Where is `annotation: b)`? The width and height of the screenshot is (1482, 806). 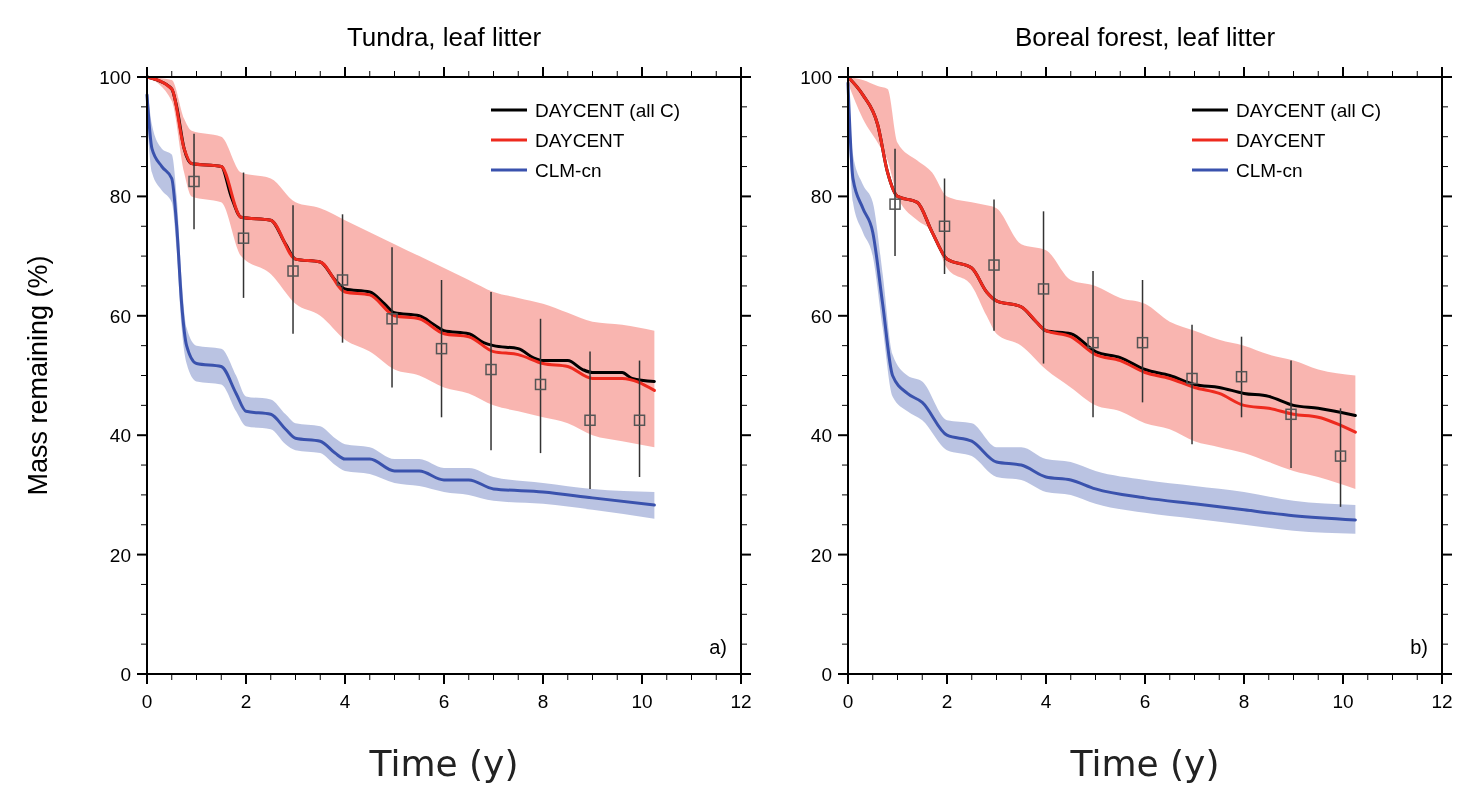
annotation: b) is located at coordinates (1419, 647).